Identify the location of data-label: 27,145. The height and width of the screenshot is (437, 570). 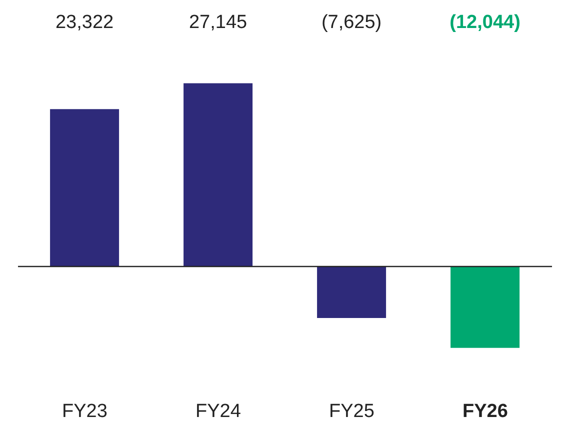
(218, 22).